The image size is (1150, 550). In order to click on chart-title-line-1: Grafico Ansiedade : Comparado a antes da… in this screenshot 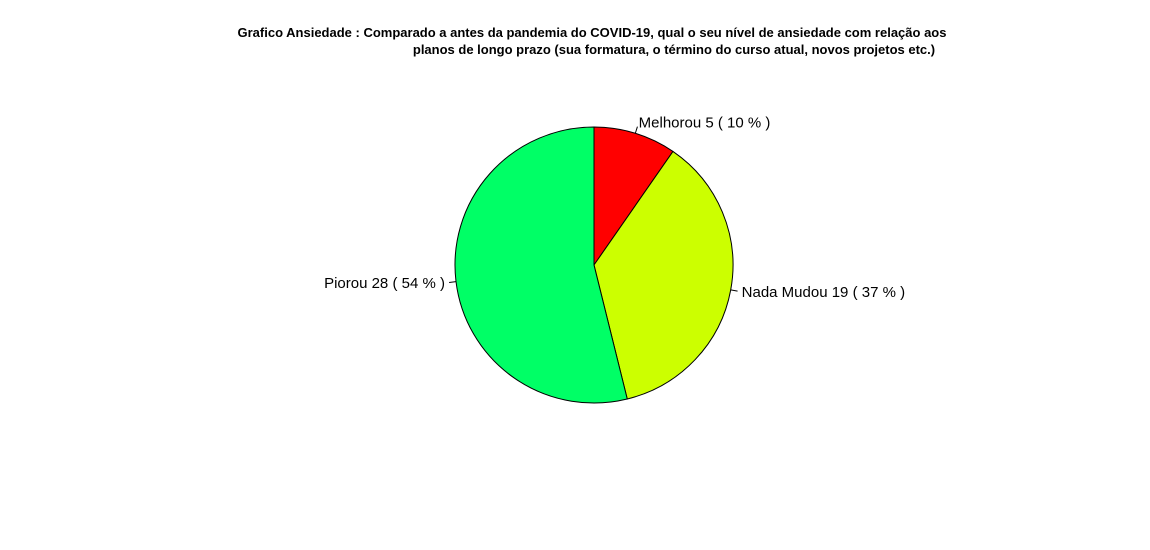, I will do `click(592, 32)`.